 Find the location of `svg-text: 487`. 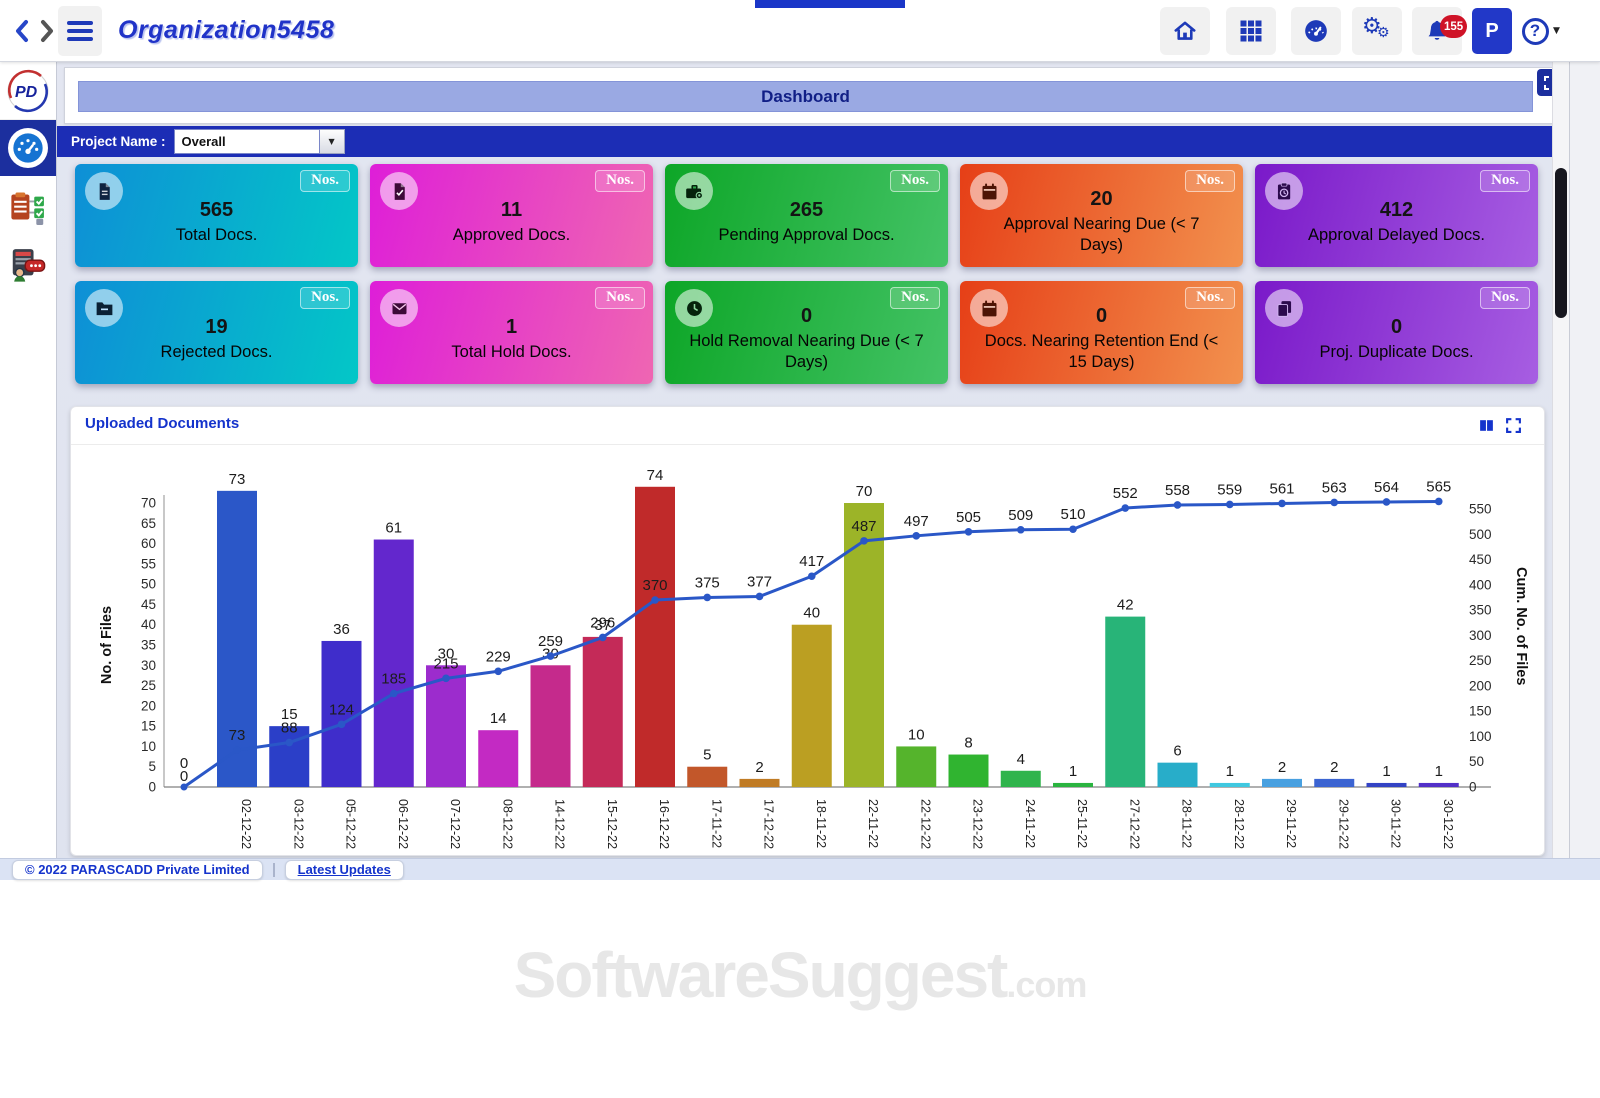

svg-text: 487 is located at coordinates (863, 526).